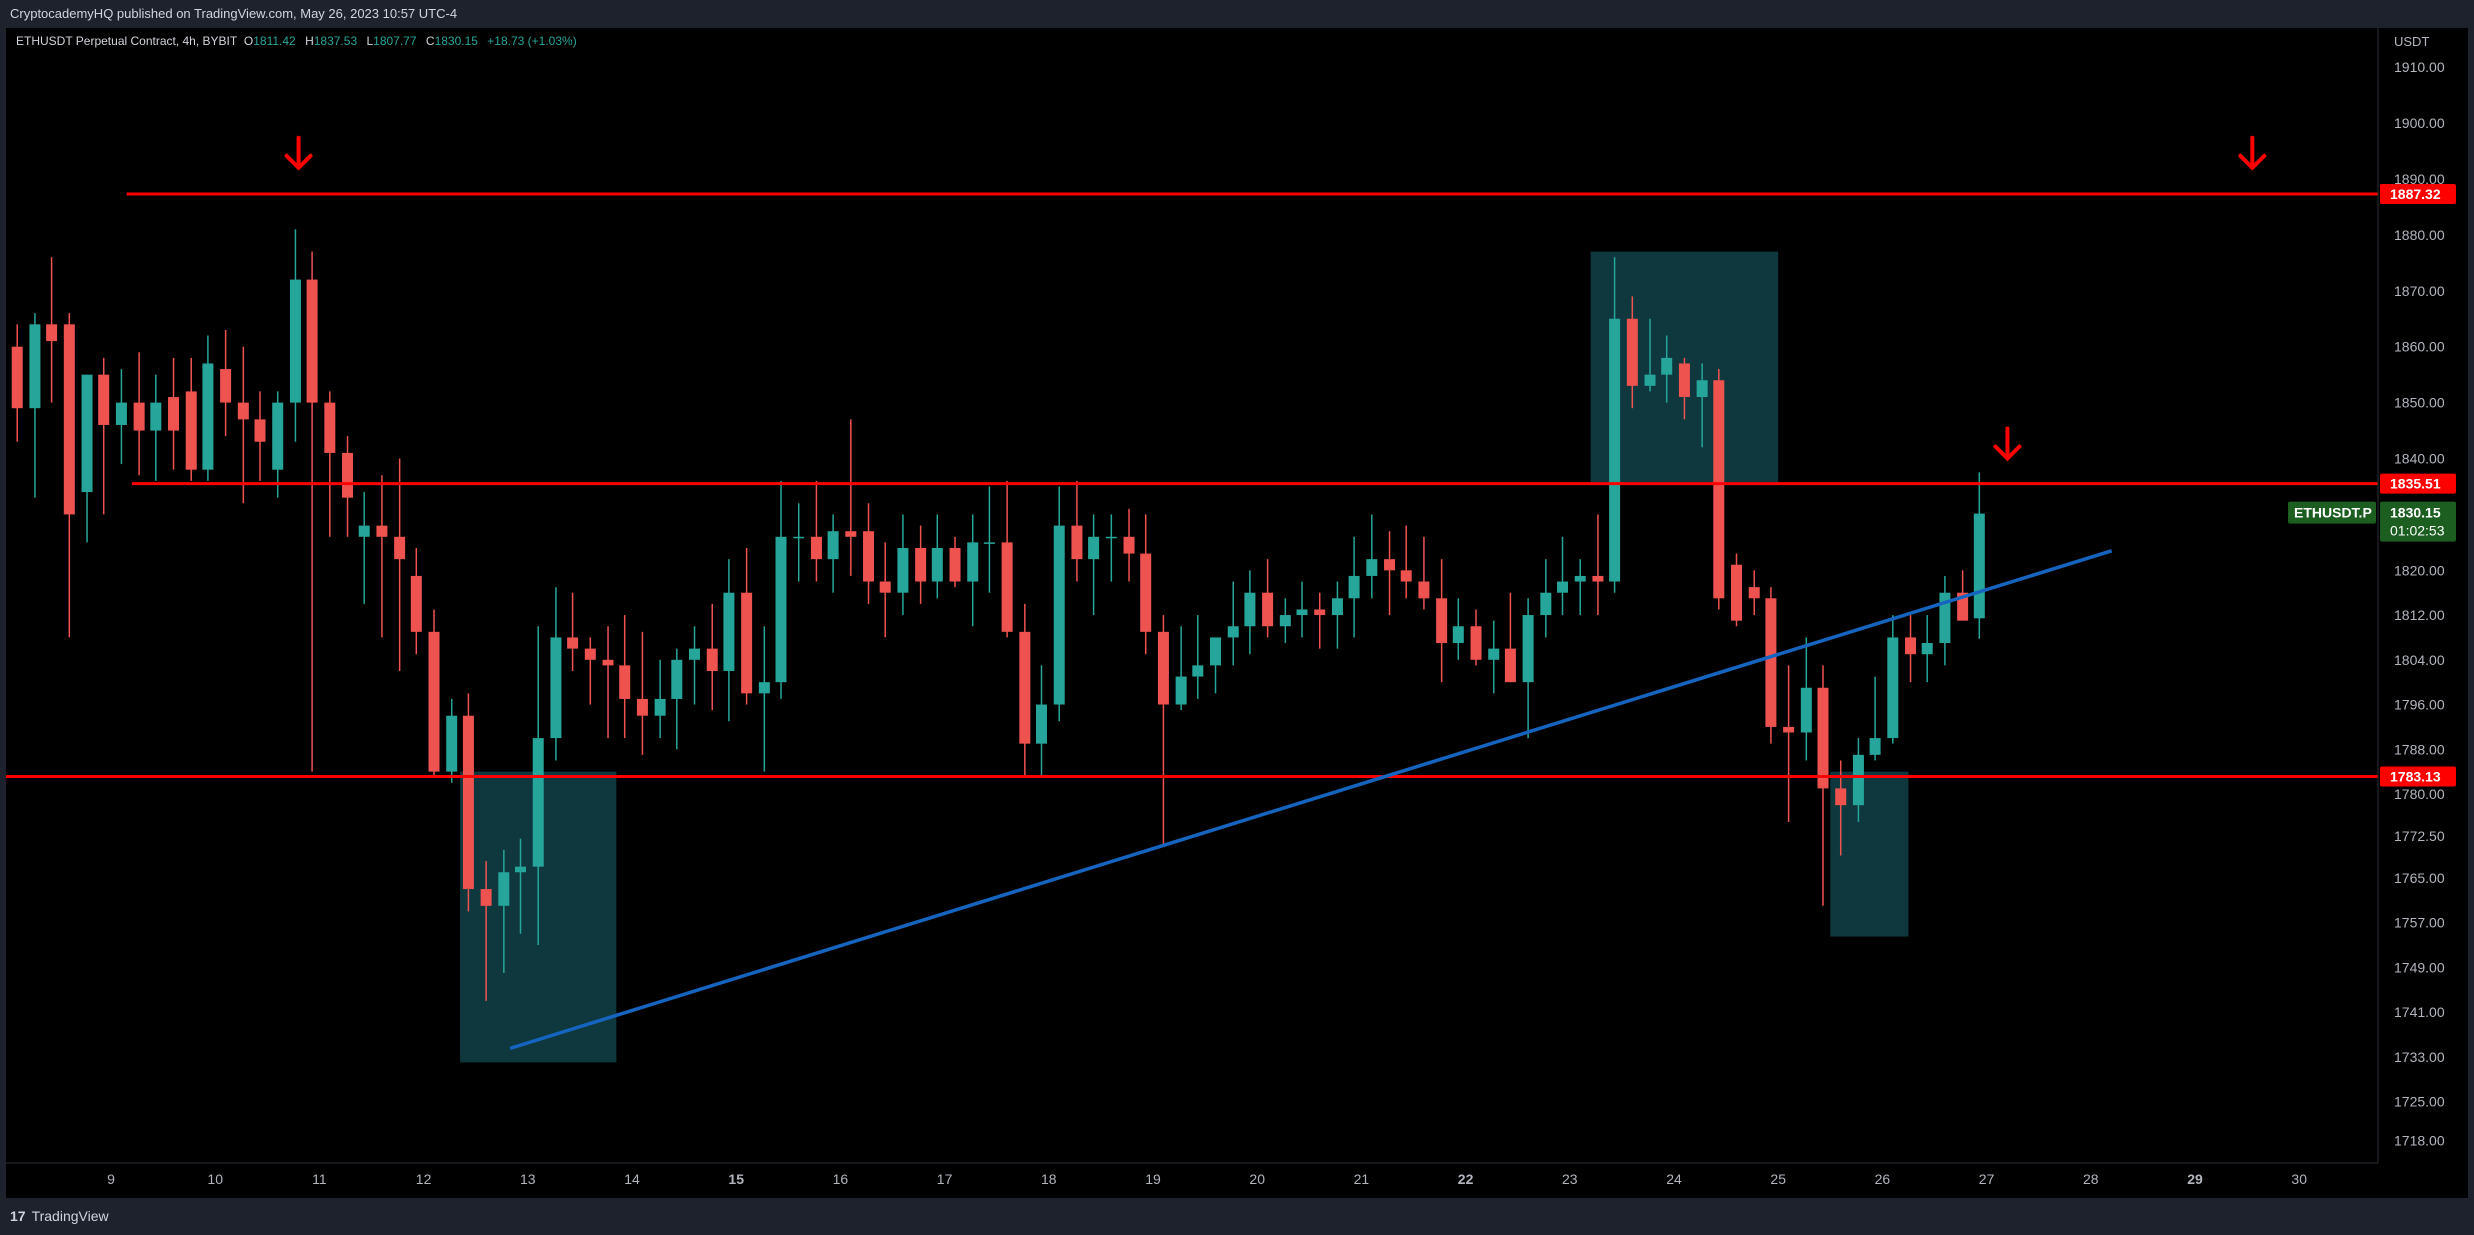  Describe the element at coordinates (1237, 1216) in the screenshot. I see `tradingview-footer: 17 TradingView` at that location.